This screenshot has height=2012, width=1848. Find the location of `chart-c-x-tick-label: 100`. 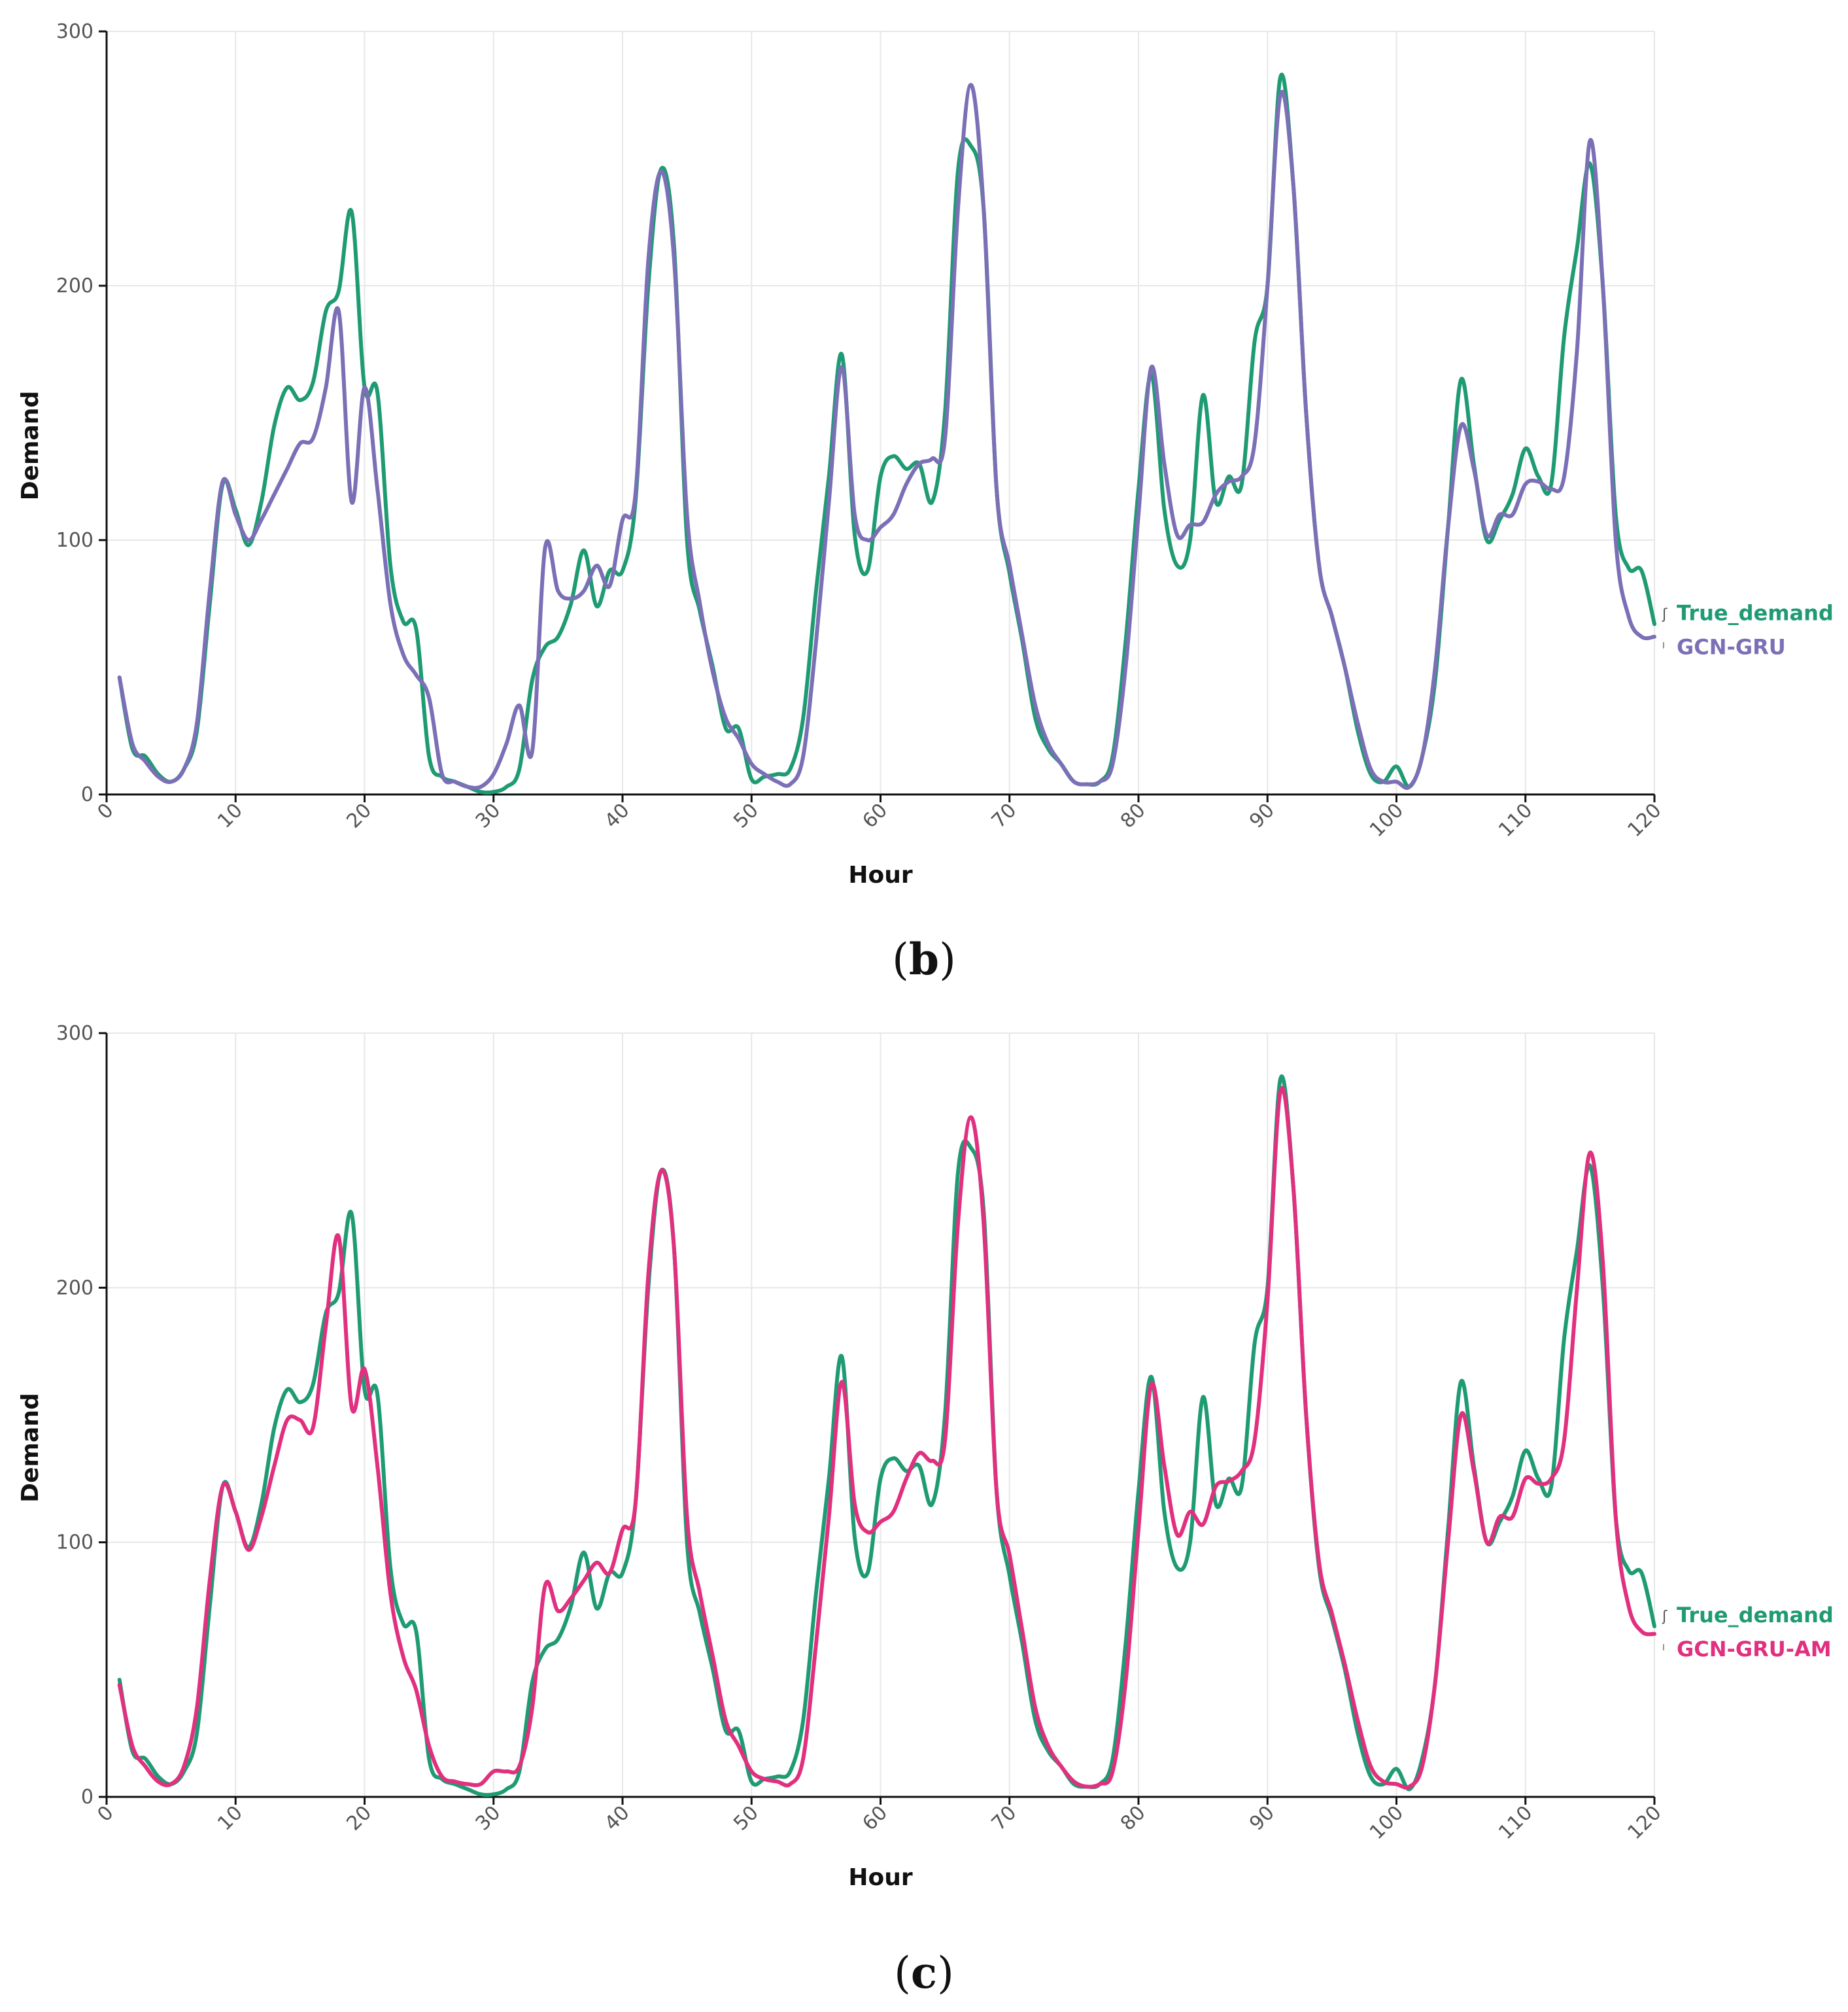

chart-c-x-tick-label: 100 is located at coordinates (1386, 1823).